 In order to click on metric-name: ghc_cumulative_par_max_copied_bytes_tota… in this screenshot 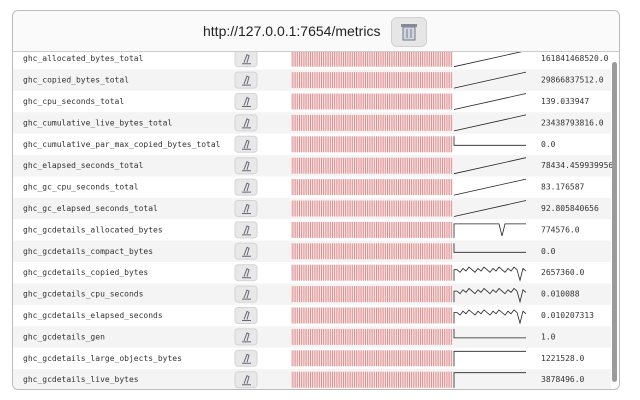, I will do `click(122, 144)`.